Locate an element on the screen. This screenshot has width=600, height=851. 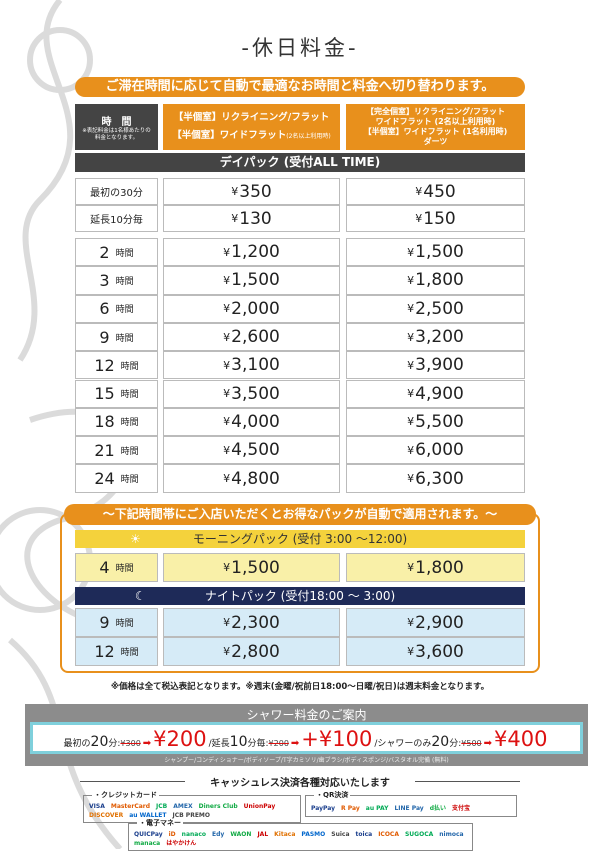
payment-logo: SUGOCA is located at coordinates (419, 834).